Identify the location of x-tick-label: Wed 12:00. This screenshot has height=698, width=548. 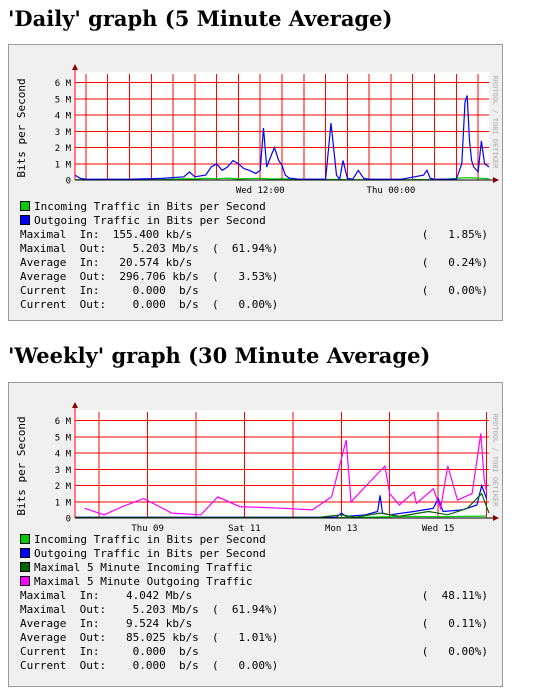
(260, 191).